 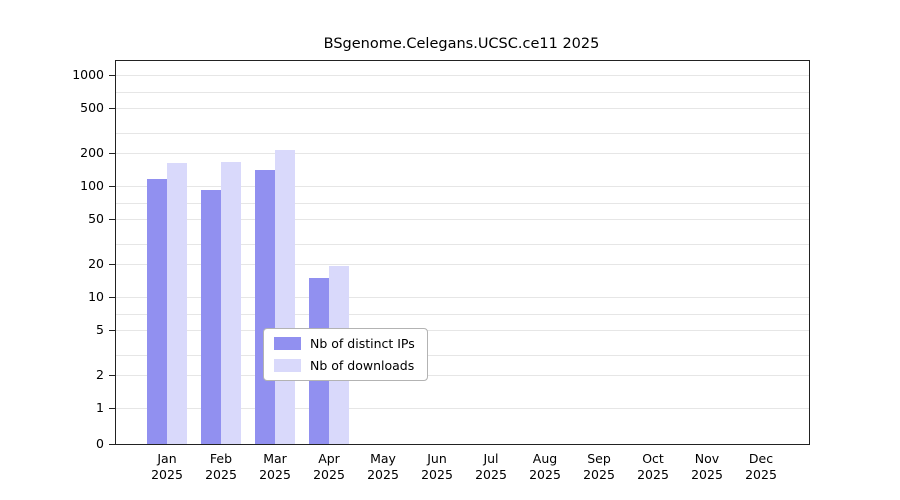 I want to click on x-tick-label: Sep 2025, so click(x=599, y=466).